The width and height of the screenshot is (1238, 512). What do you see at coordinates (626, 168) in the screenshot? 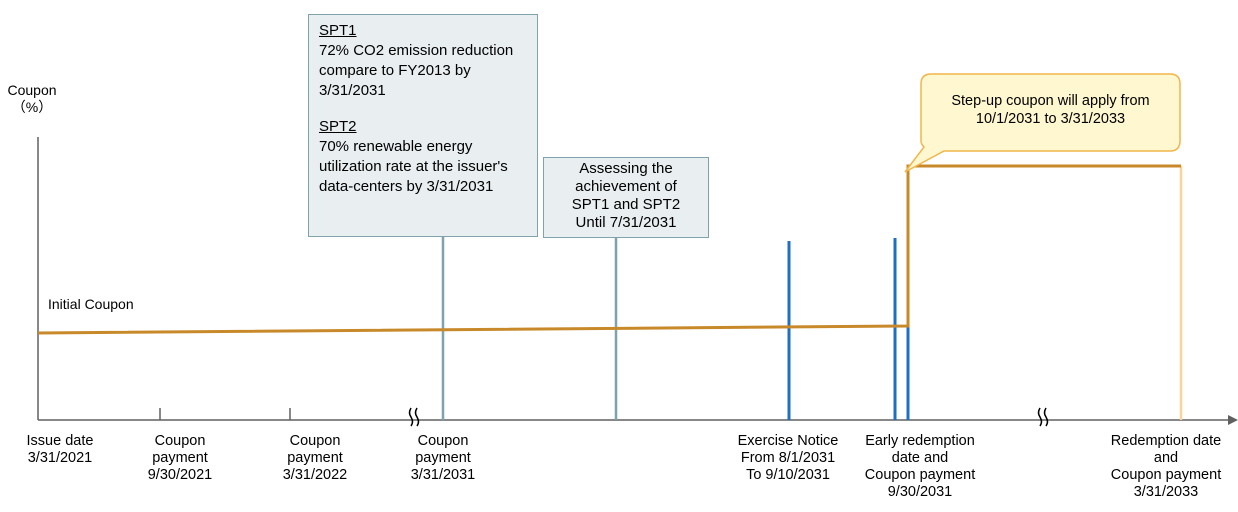
I see `assessment-line1: Assessing the` at bounding box center [626, 168].